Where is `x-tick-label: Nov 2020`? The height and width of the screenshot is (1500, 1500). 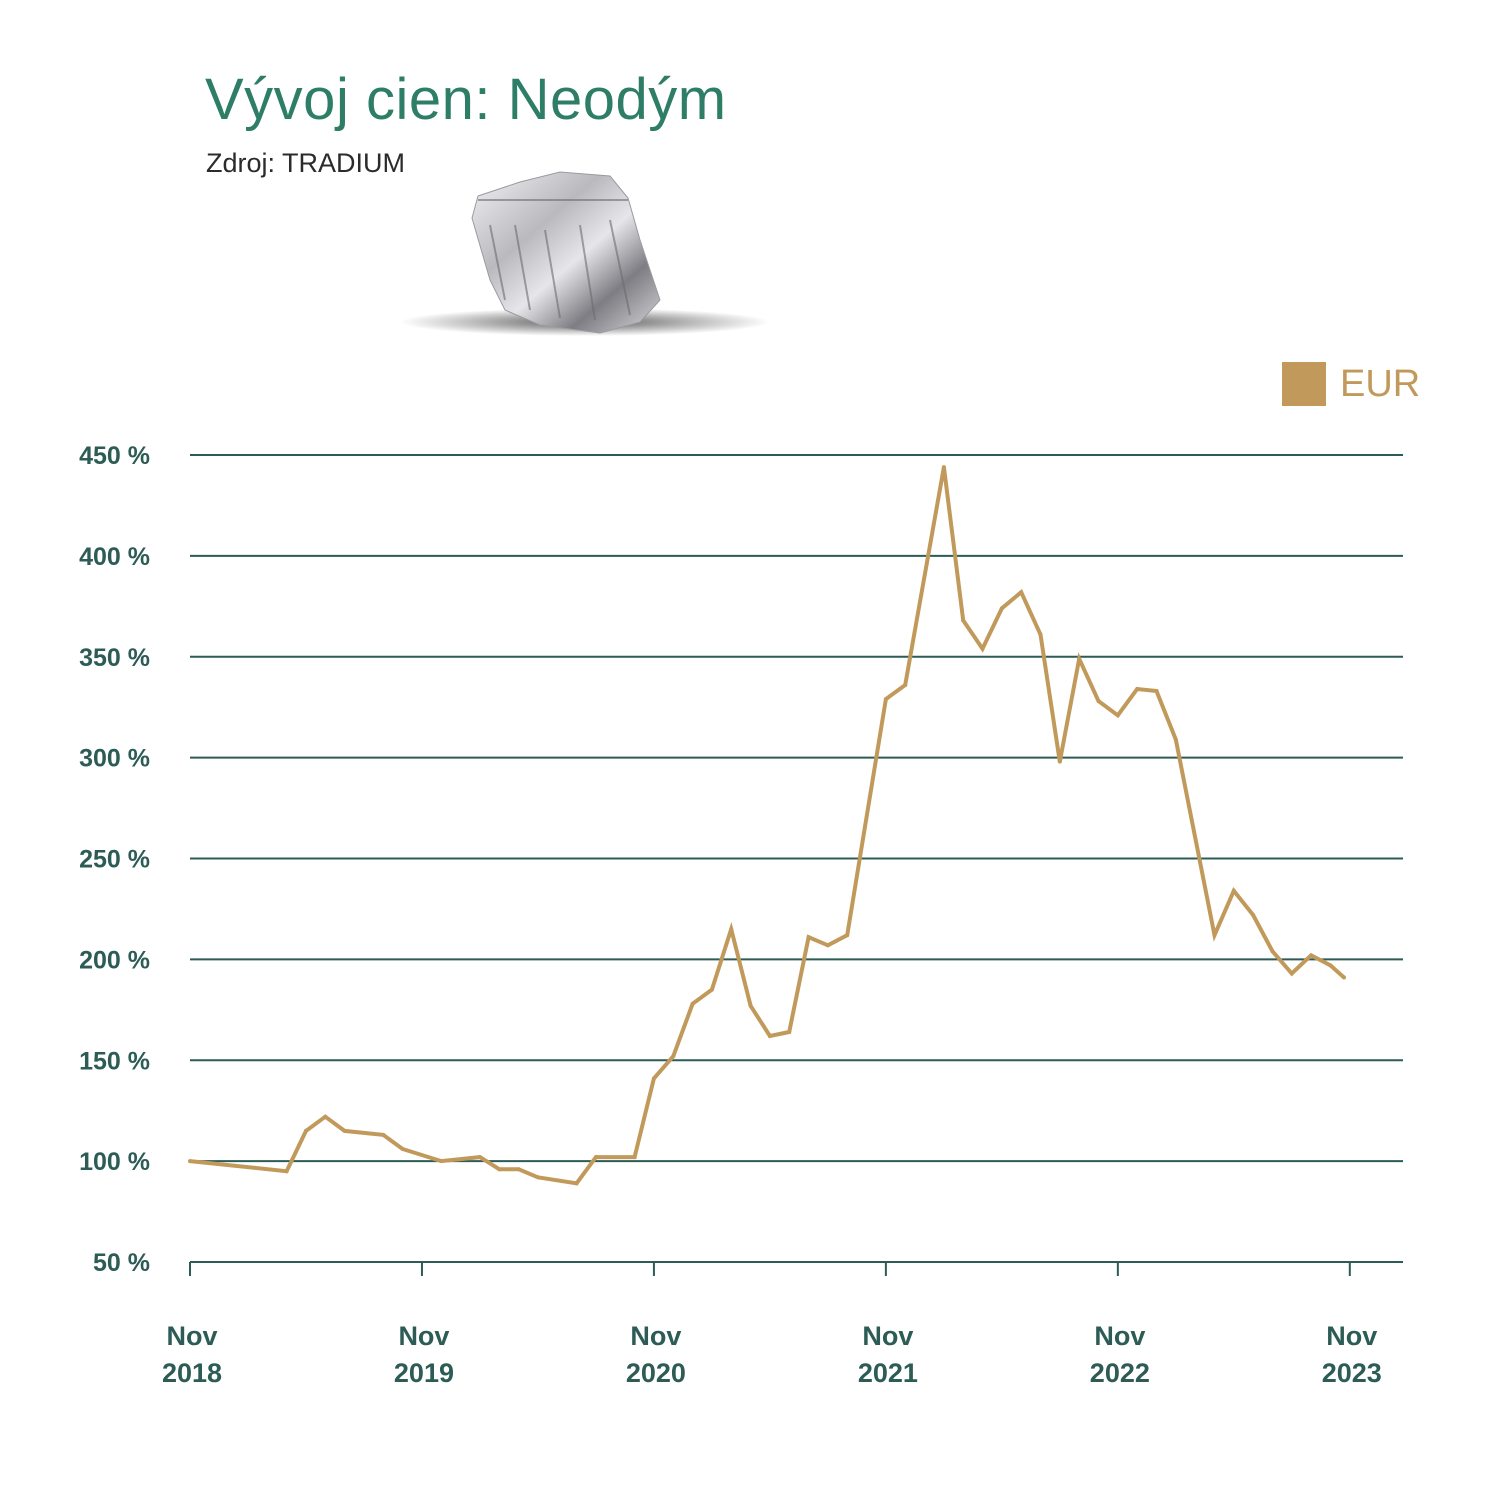 x-tick-label: Nov 2020 is located at coordinates (656, 1354).